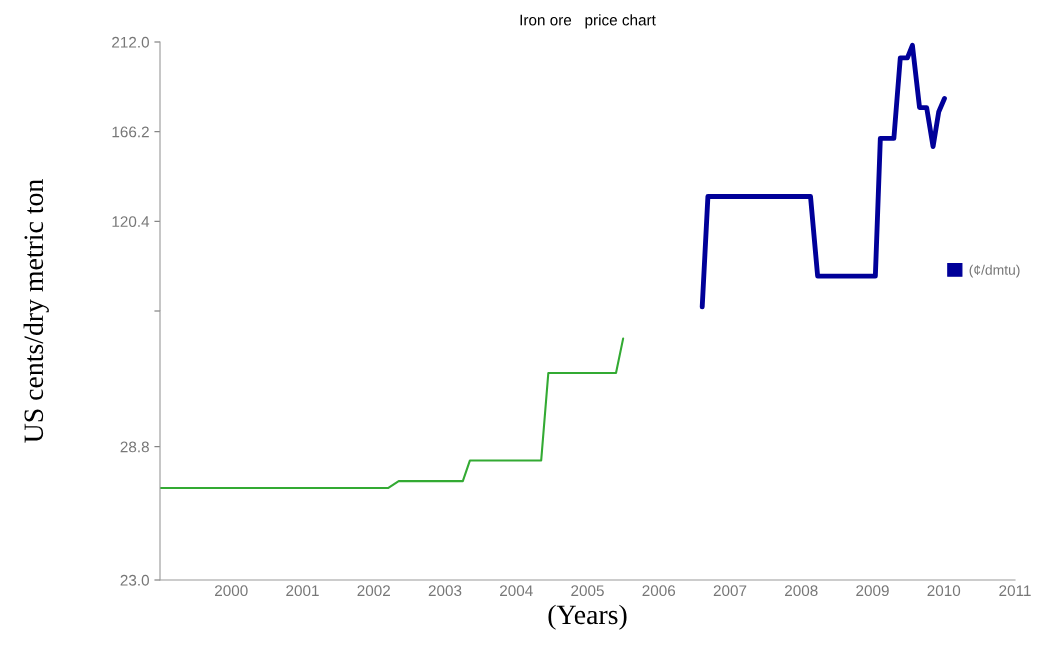 The image size is (1044, 646). Describe the element at coordinates (588, 21) in the screenshot. I see `chart-title: Iron ore price chart` at that location.